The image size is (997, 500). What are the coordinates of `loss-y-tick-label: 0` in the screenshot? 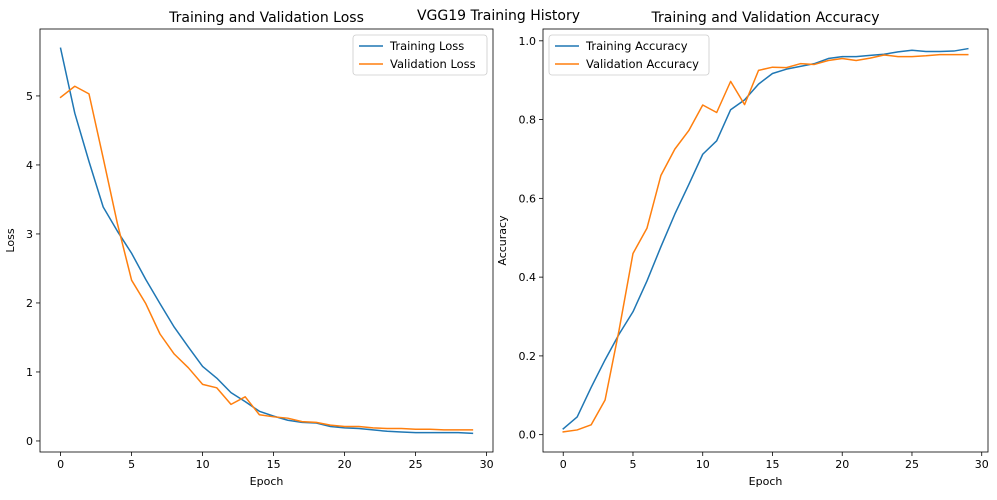 It's located at (29, 441).